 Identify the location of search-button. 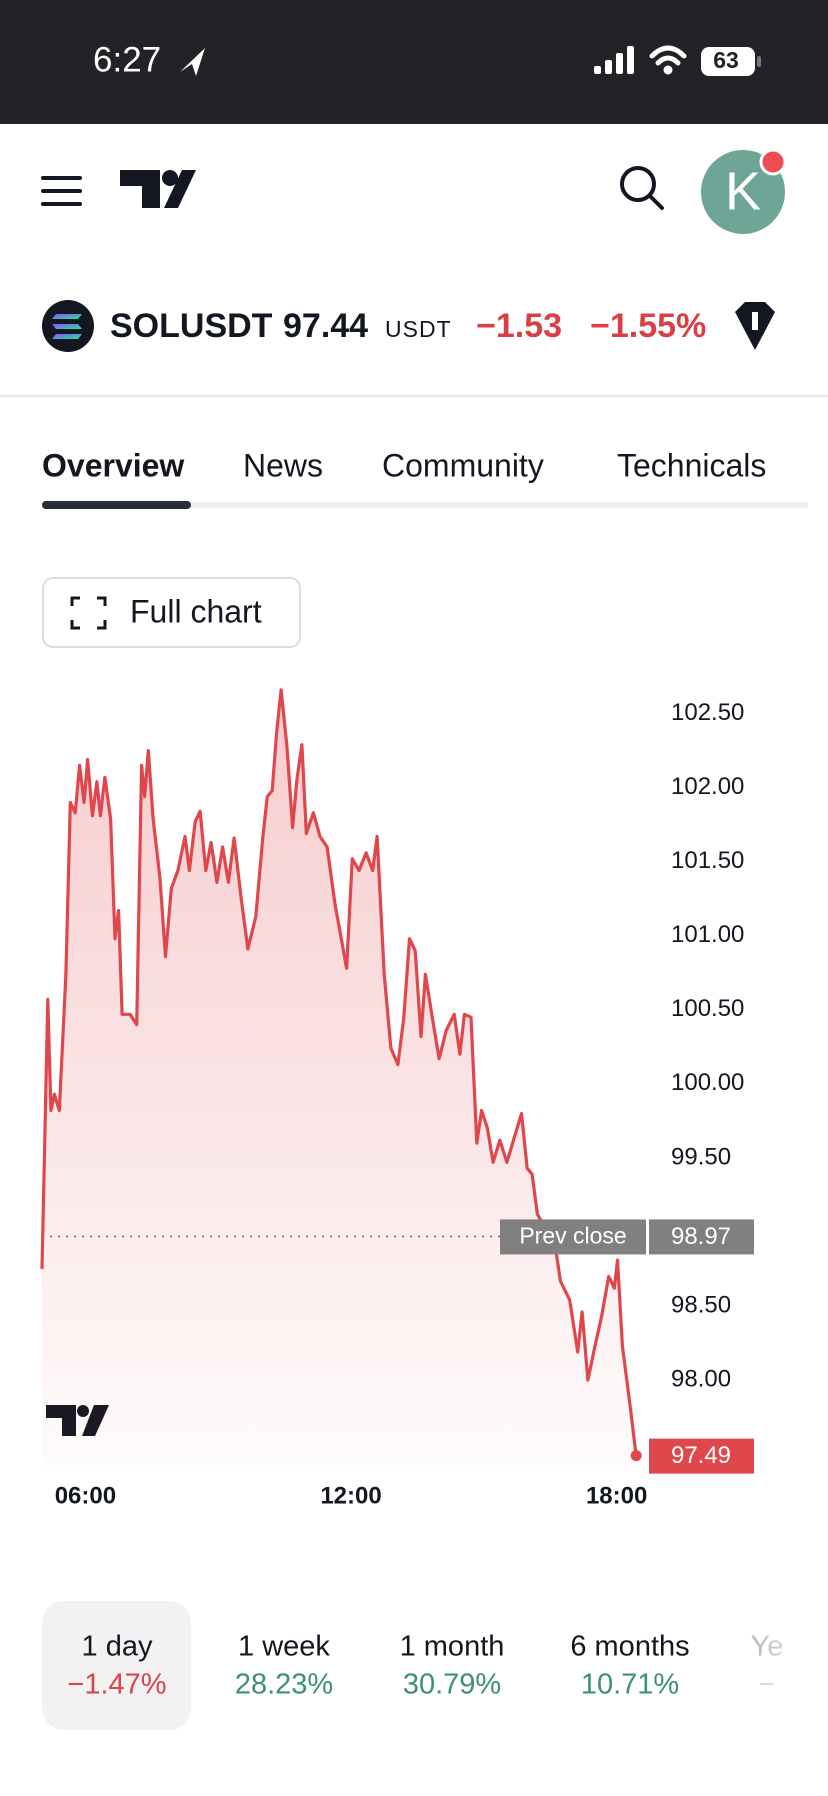
(642, 188).